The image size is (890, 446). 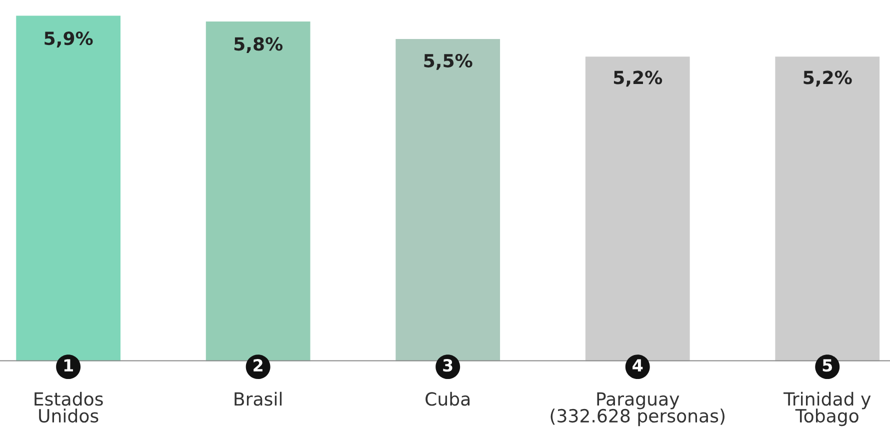 What do you see at coordinates (68, 407) in the screenshot?
I see `x-tick-label: Estados Unidos` at bounding box center [68, 407].